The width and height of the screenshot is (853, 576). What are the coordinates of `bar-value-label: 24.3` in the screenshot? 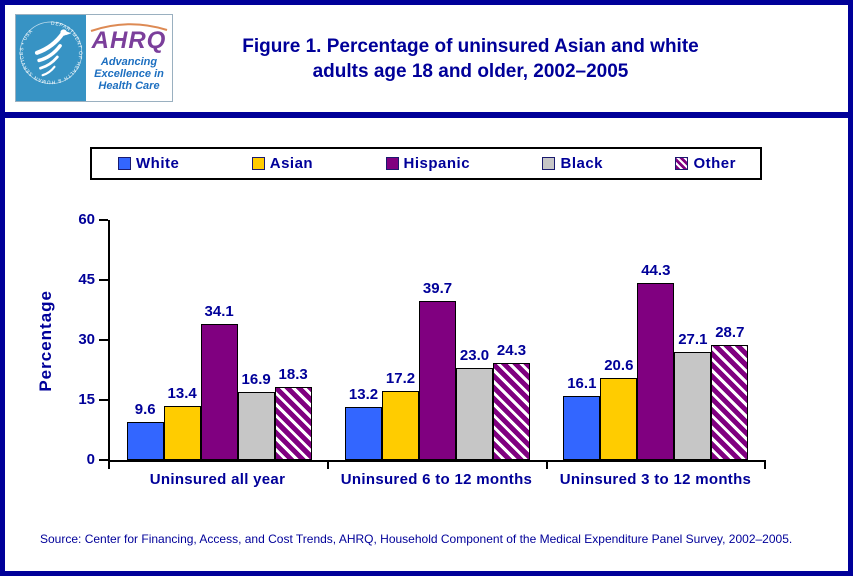 It's located at (511, 350).